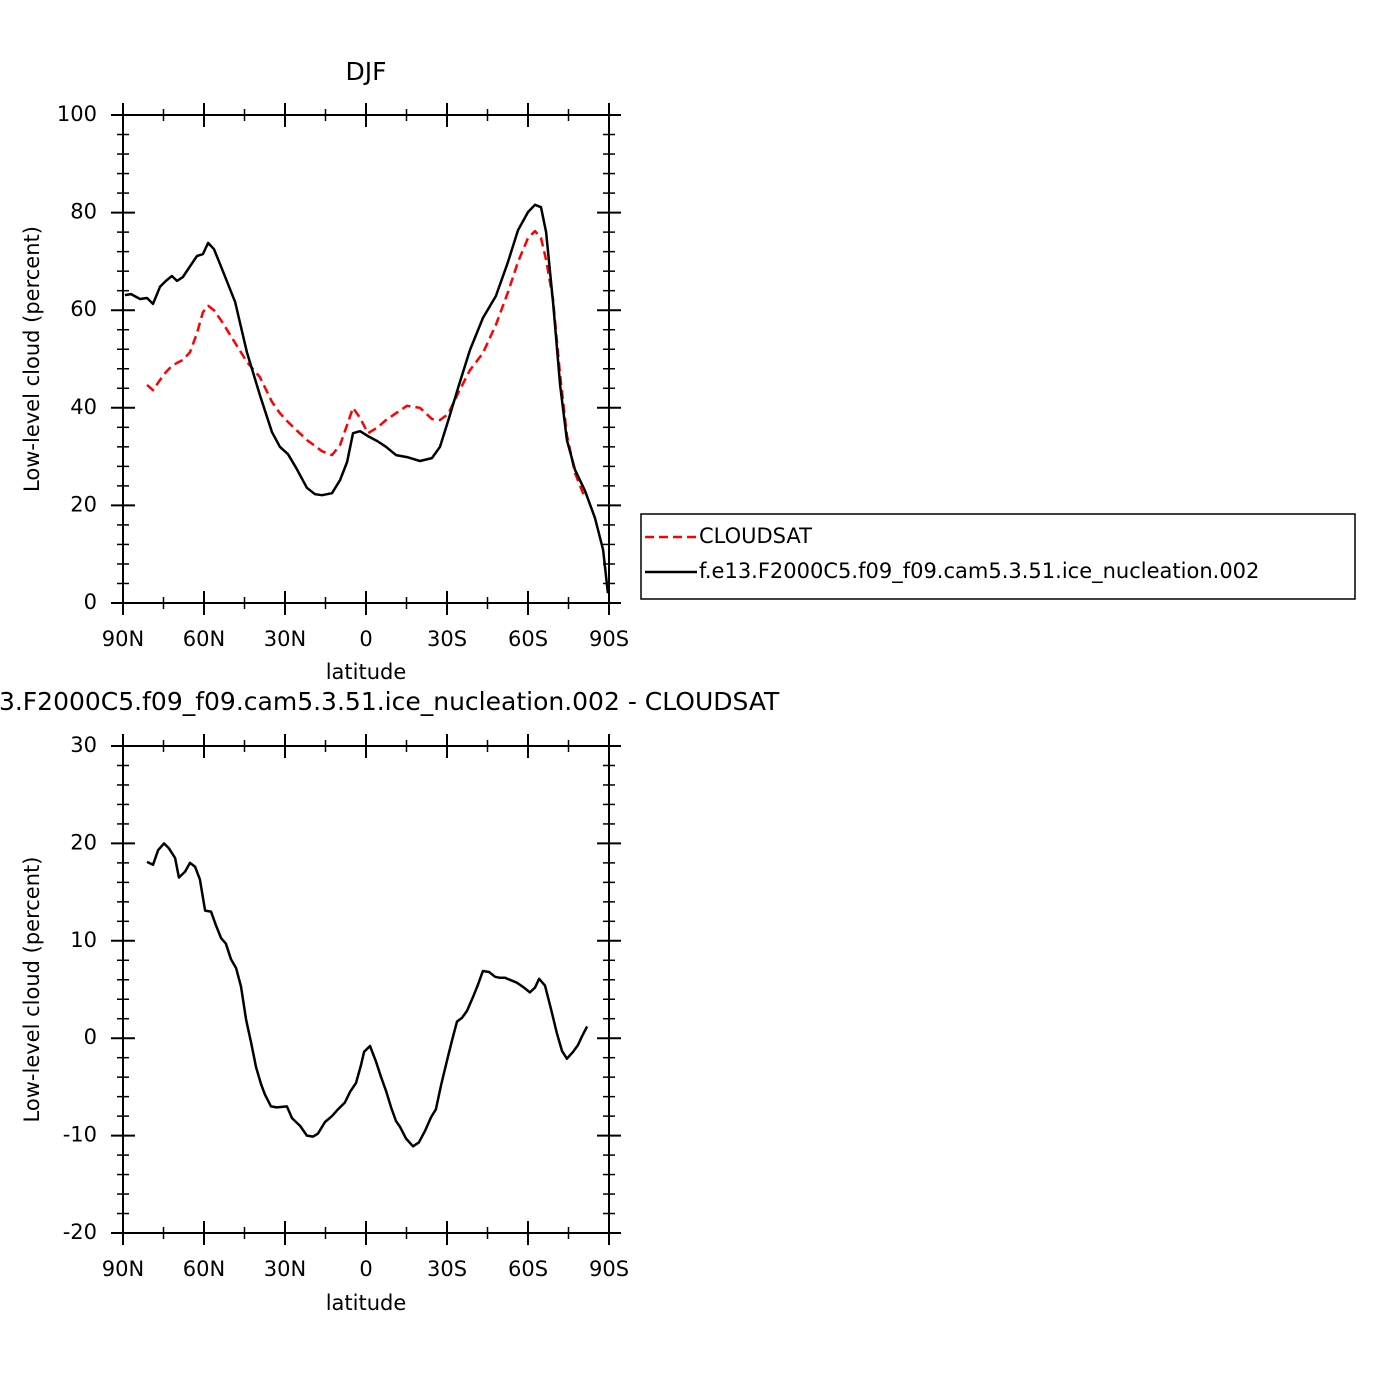 The image size is (1374, 1374). I want to click on chart-title: DJF, so click(365, 71).